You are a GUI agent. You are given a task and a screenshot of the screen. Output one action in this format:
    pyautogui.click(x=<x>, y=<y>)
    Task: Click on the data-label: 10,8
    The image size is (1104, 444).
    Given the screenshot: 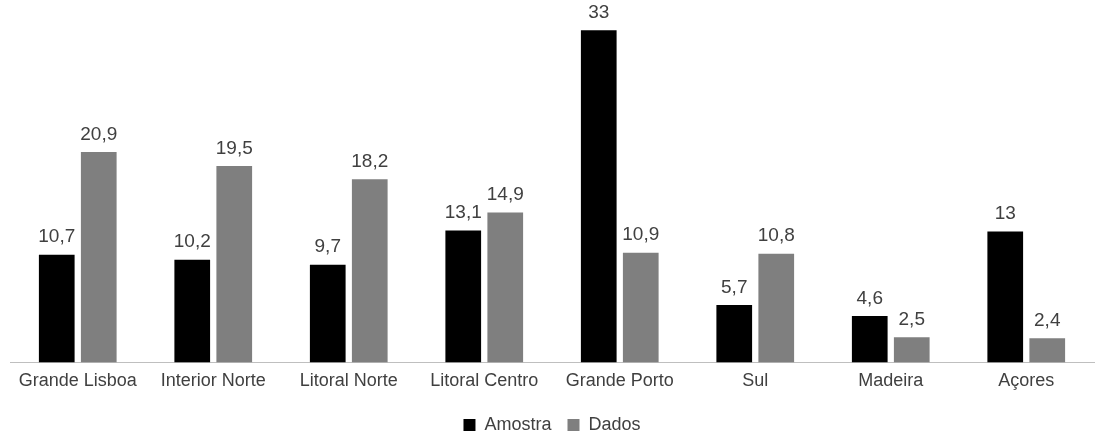 What is the action you would take?
    pyautogui.click(x=776, y=235)
    